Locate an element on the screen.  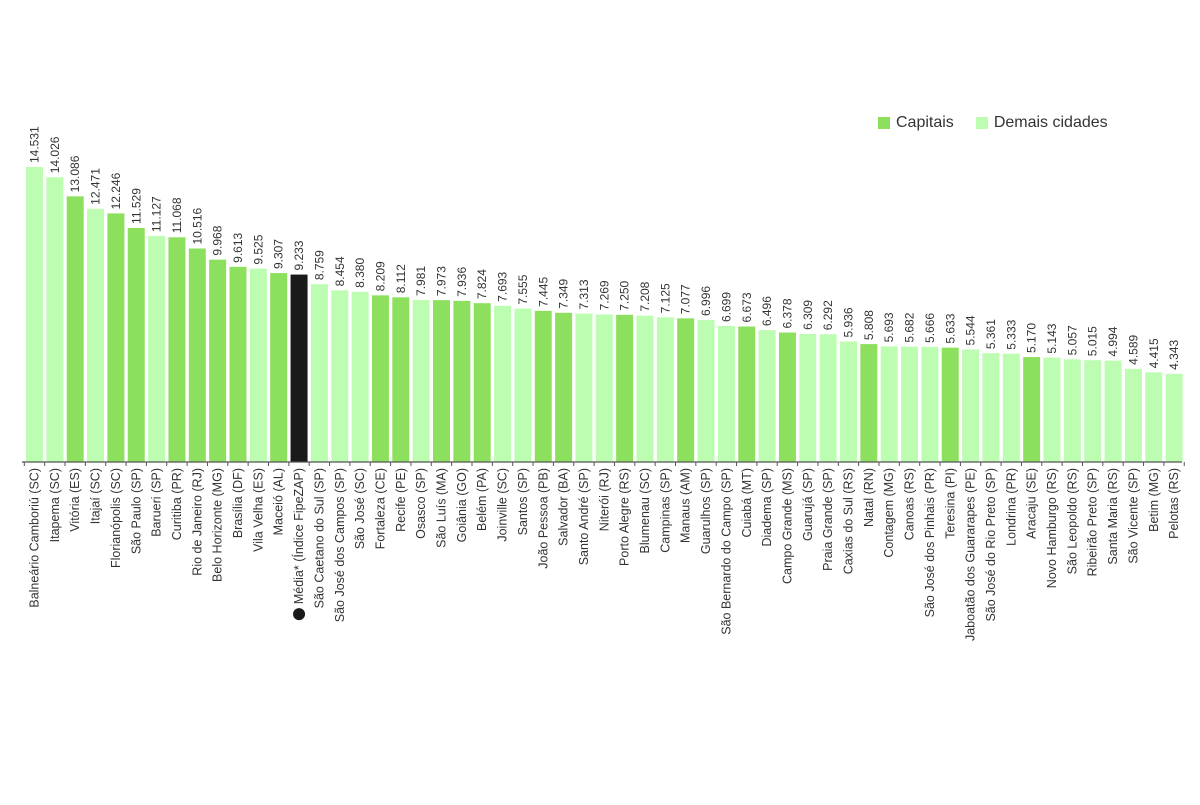
category-label-27: Salvador (BA) is located at coordinates (564, 507).